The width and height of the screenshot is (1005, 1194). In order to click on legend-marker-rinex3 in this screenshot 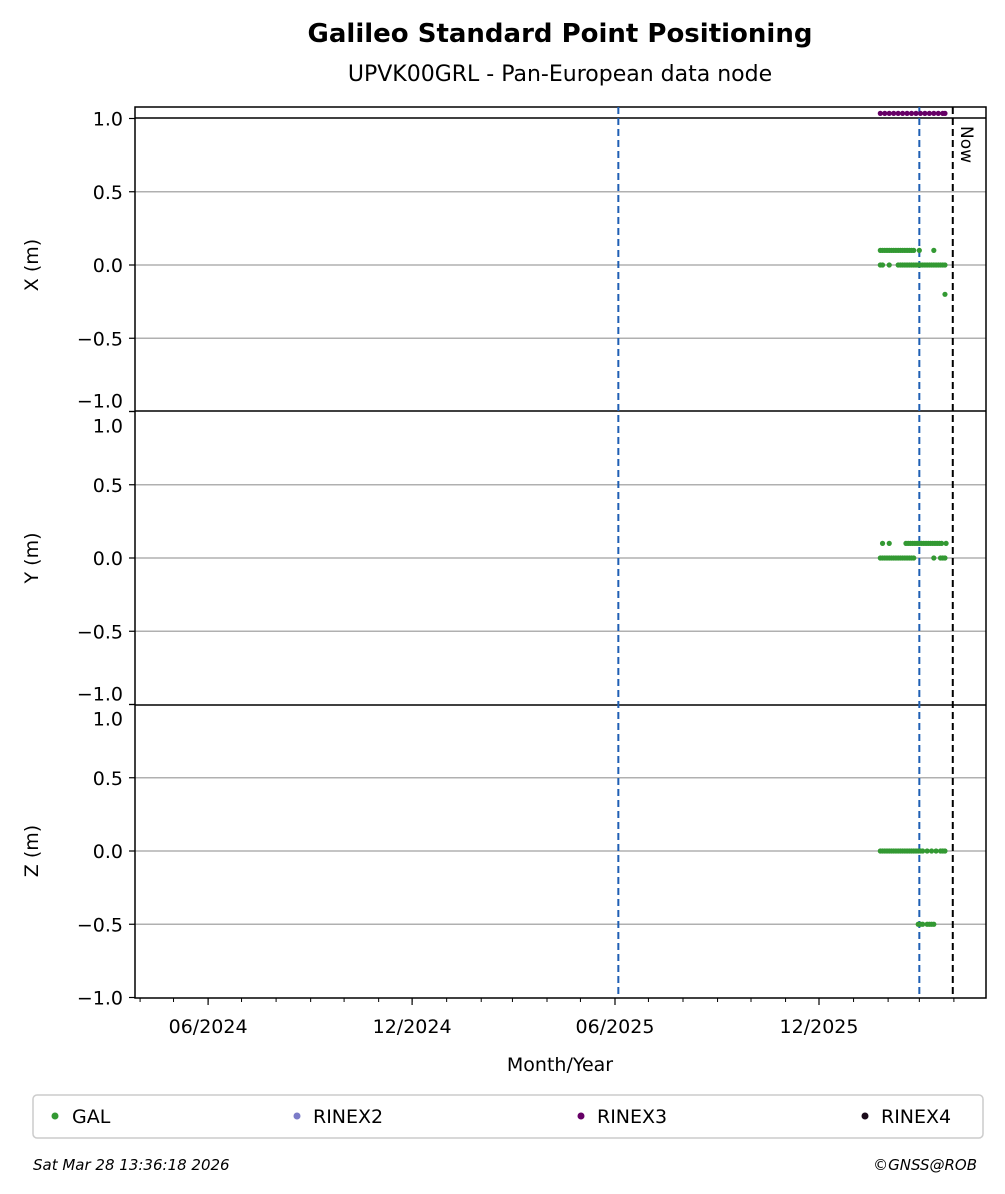, I will do `click(581, 1116)`.